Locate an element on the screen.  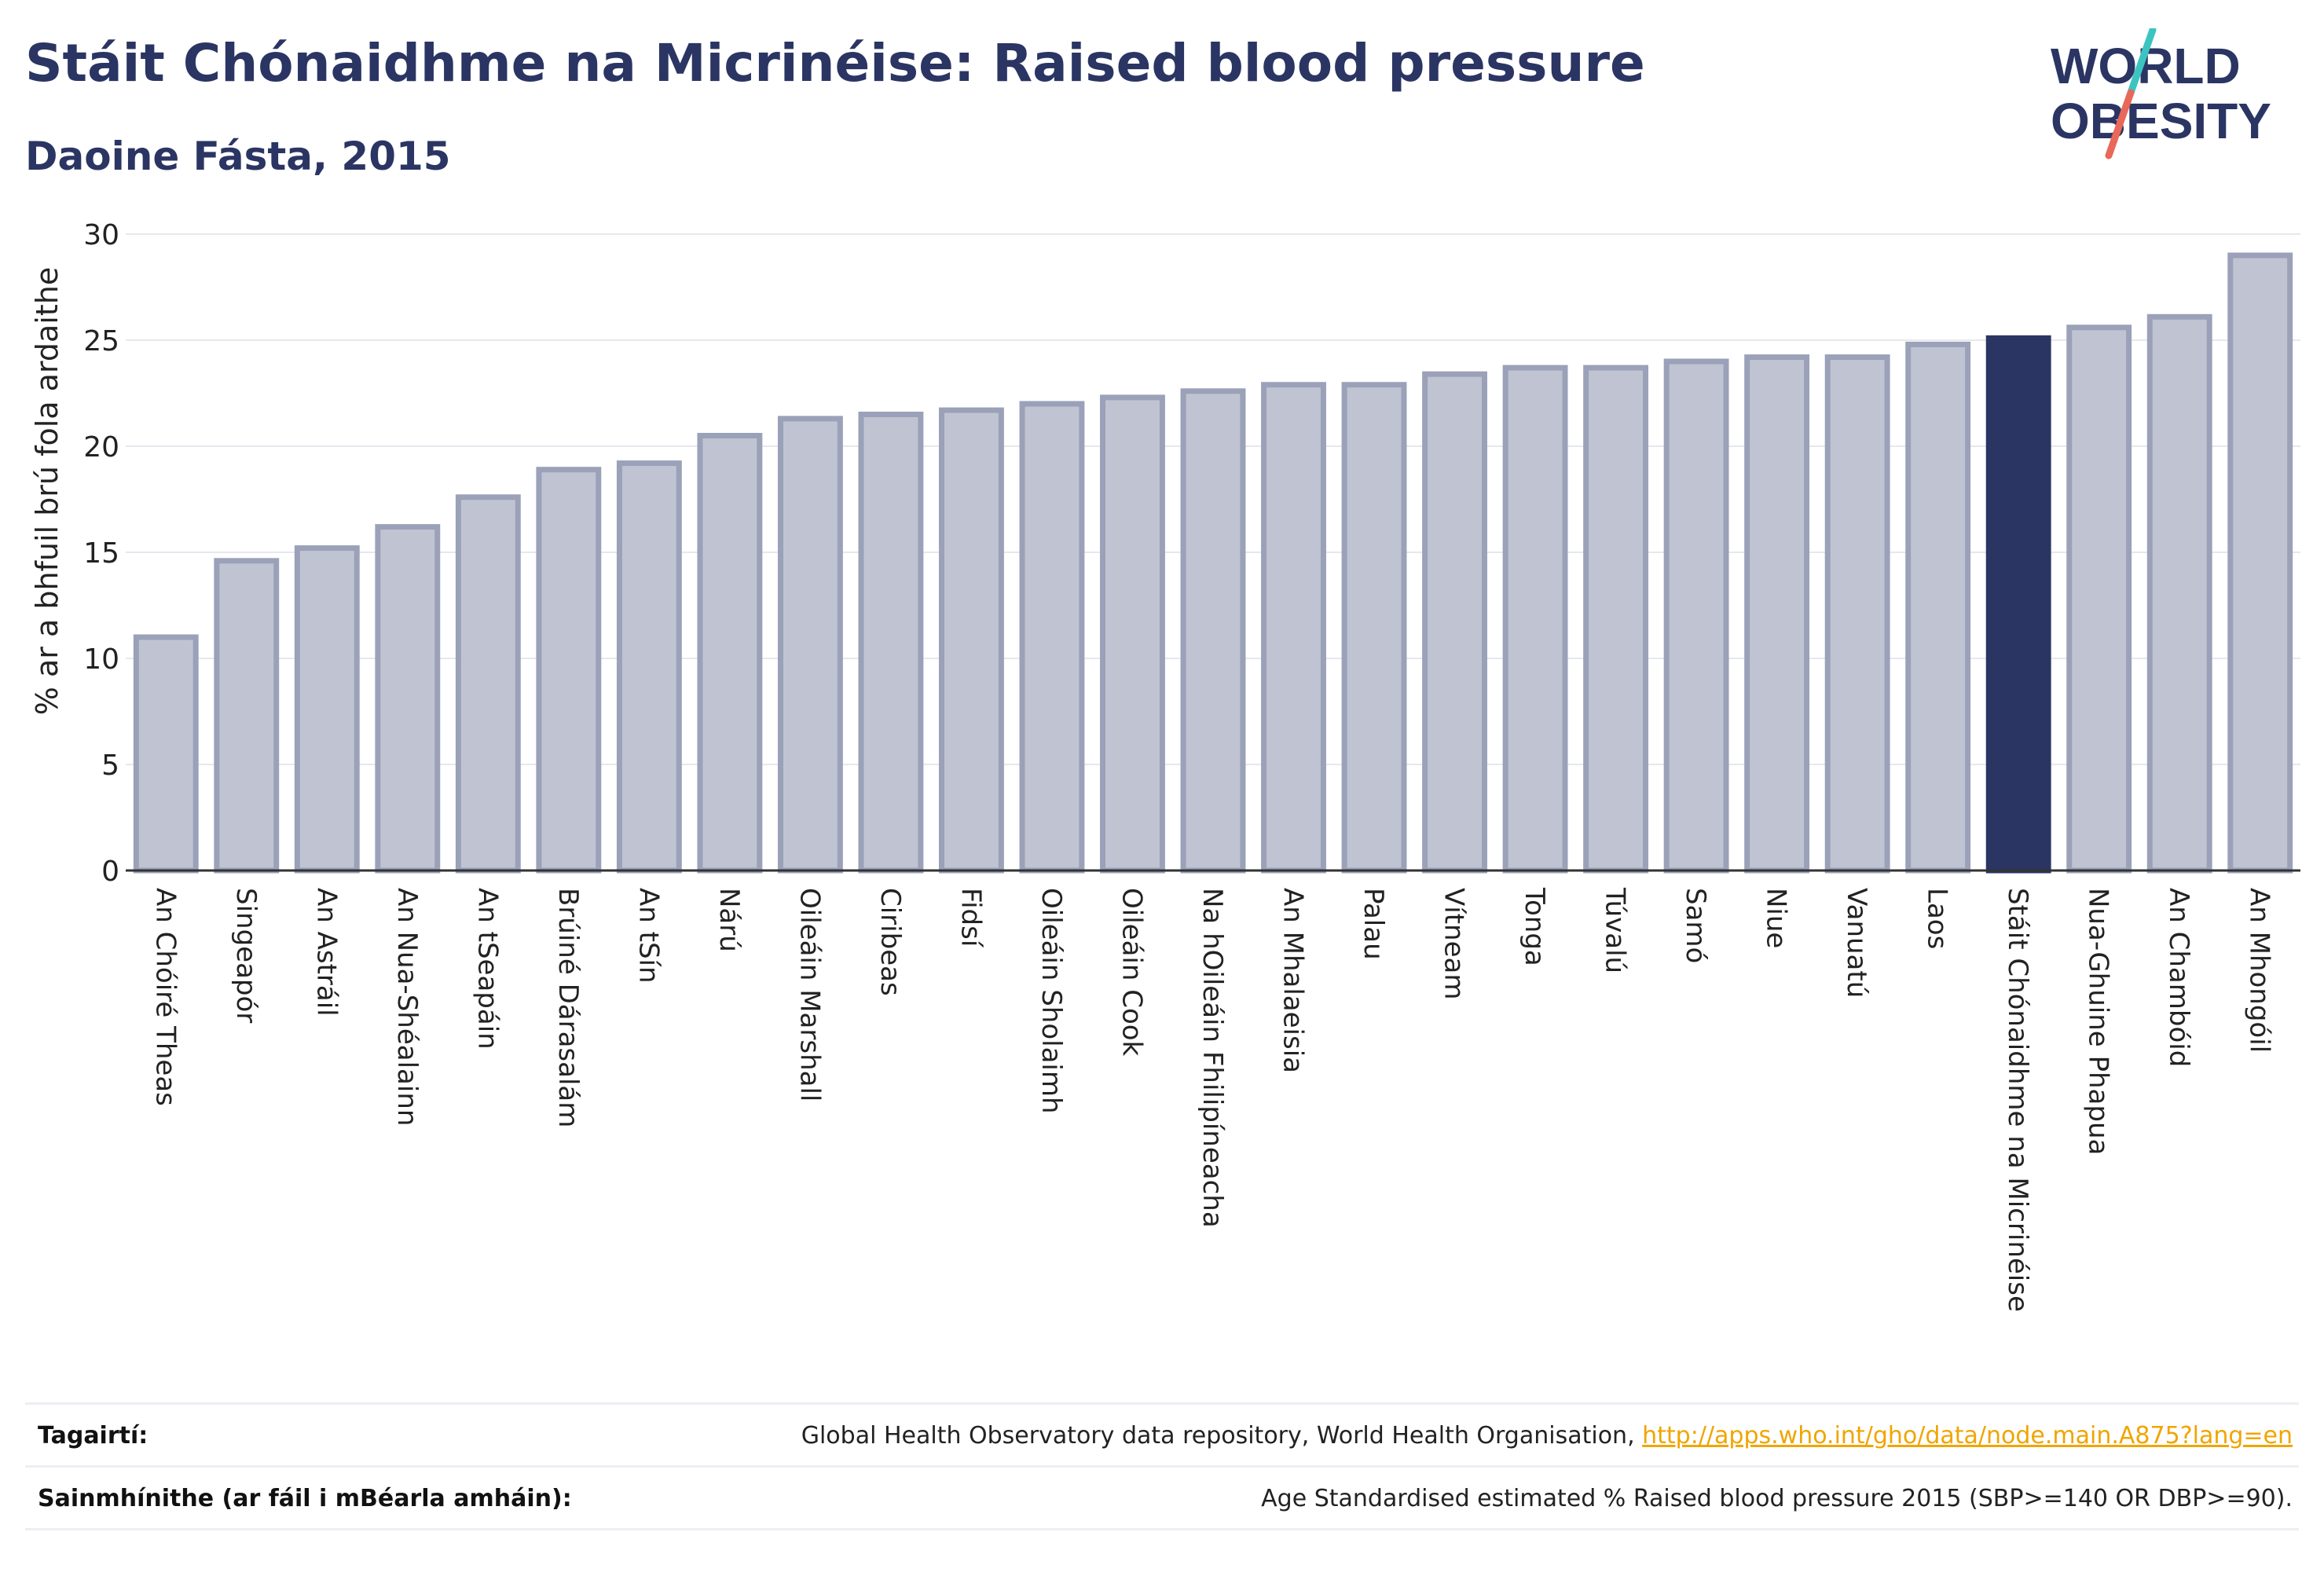
x-tick-label: An Chóiré Theas is located at coordinates (165, 997).